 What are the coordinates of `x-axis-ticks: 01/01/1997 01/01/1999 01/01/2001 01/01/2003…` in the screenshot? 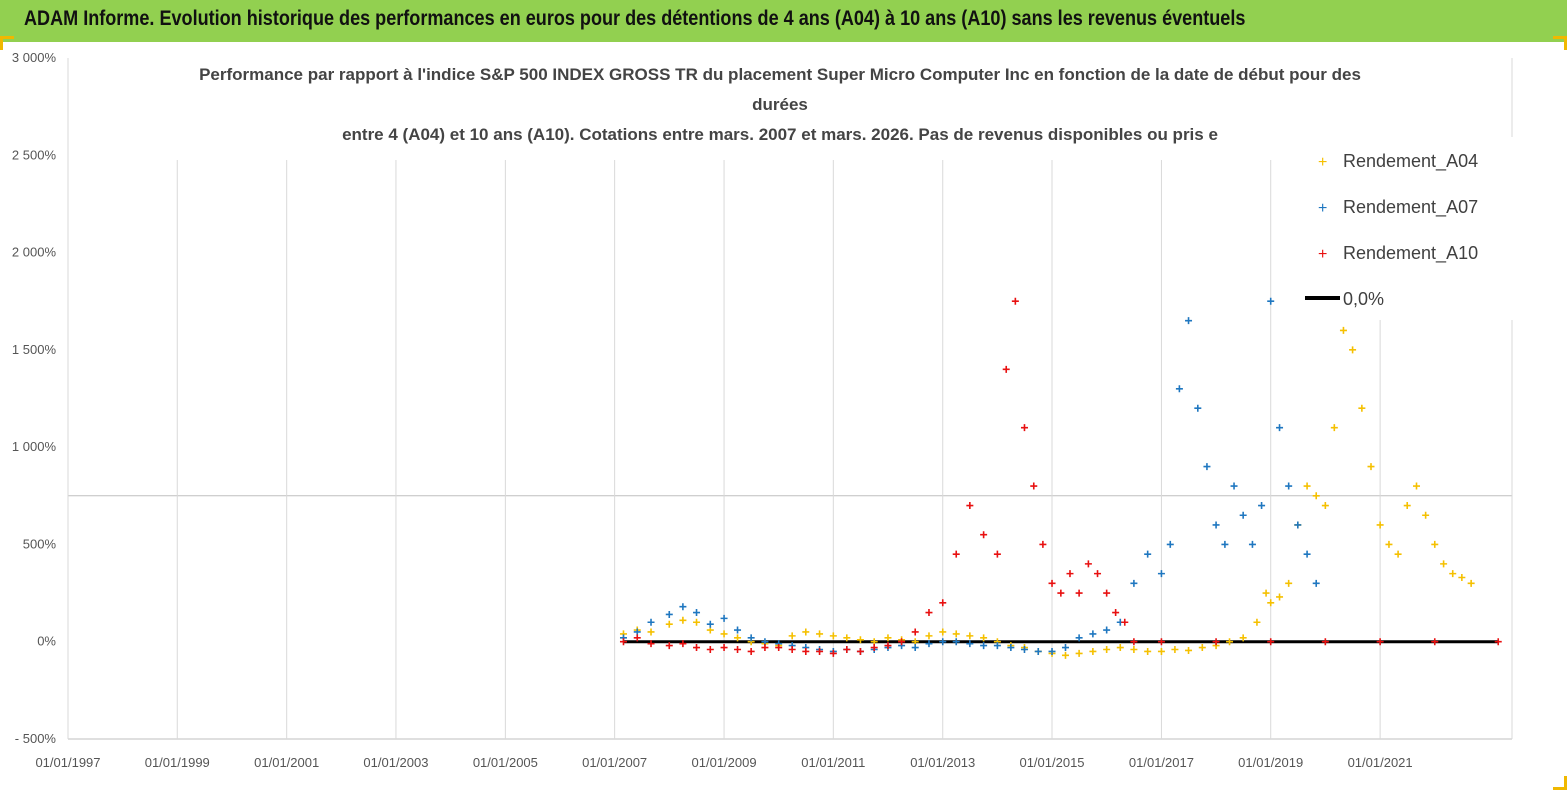 It's located at (723, 762).